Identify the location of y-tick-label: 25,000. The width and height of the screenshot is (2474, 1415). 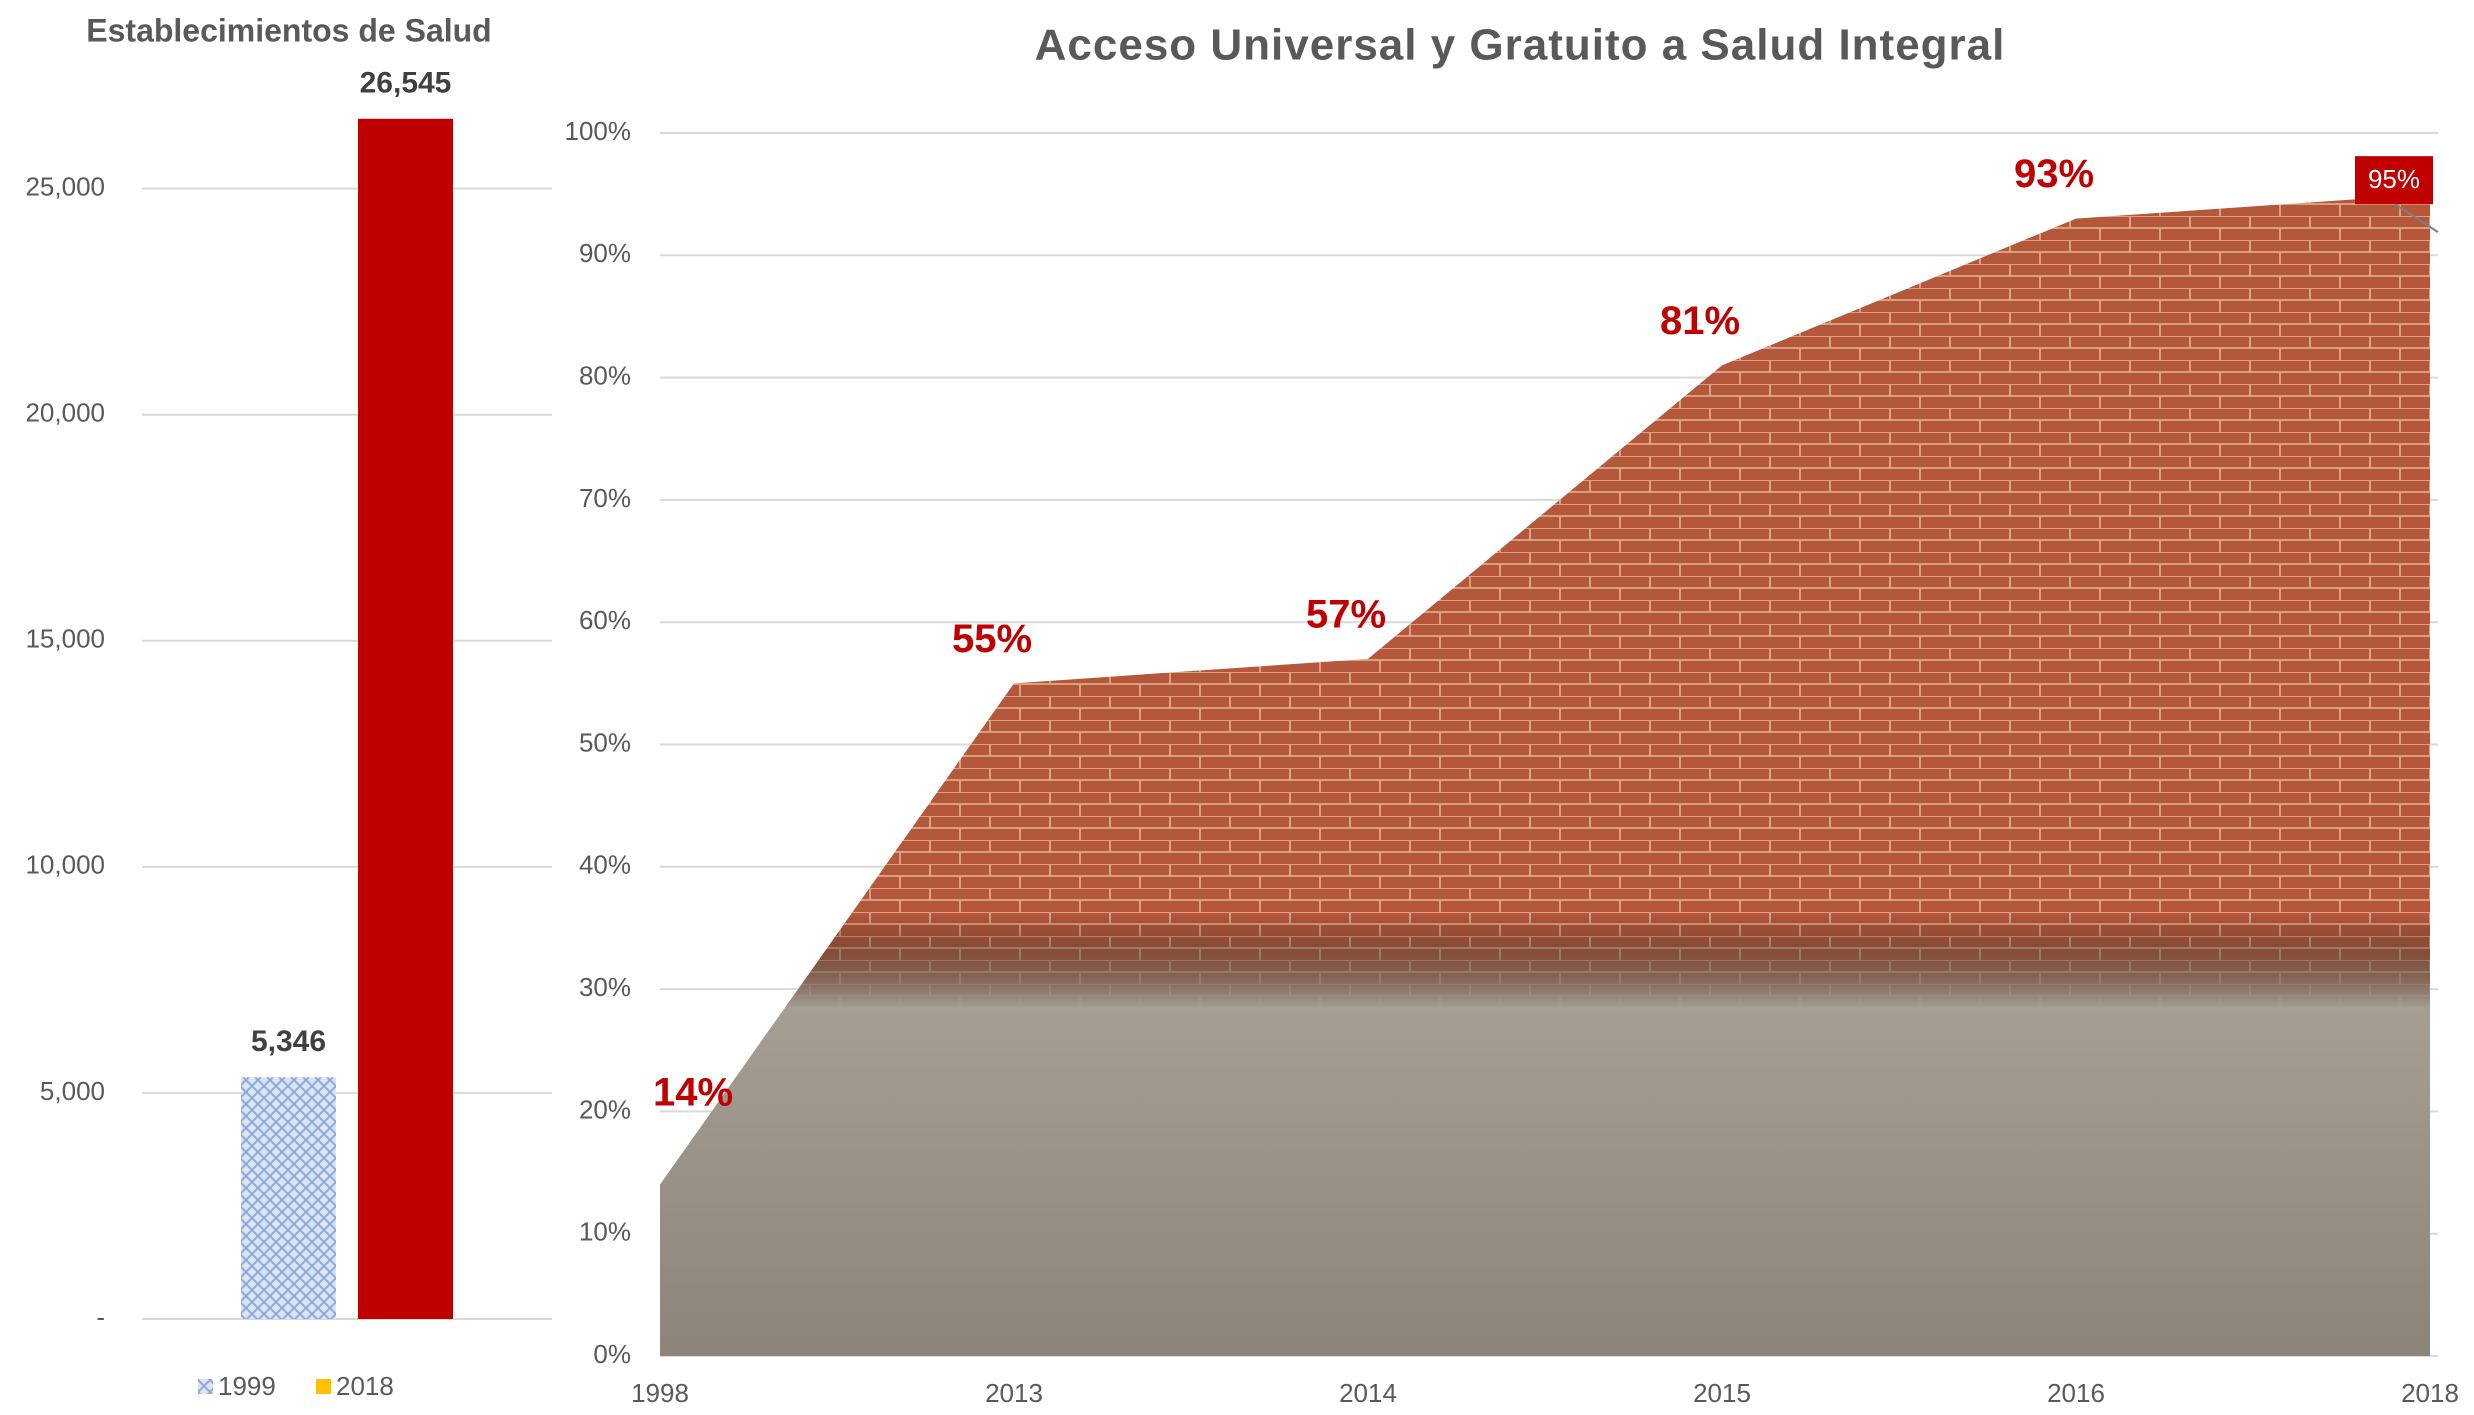
(65, 187).